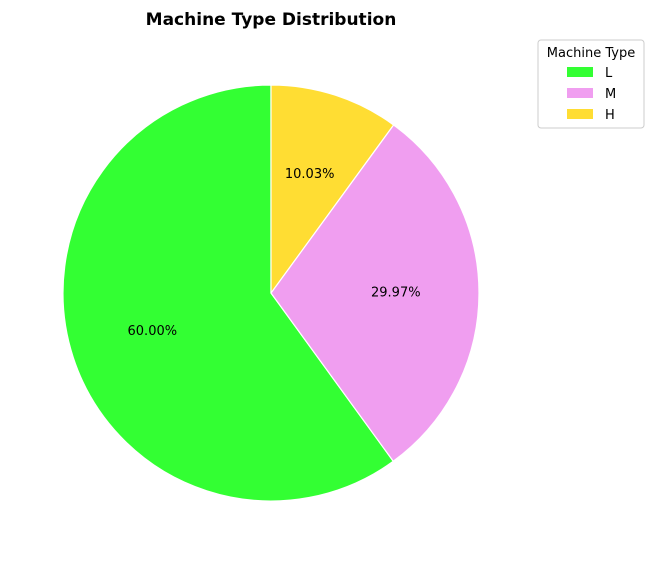 This screenshot has width=653, height=564. I want to click on legend-label-l: L, so click(609, 73).